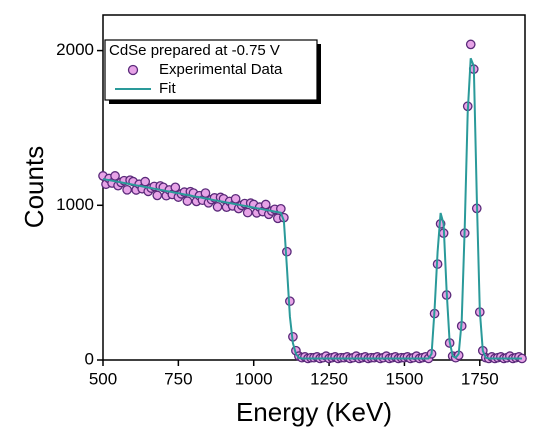 This screenshot has width=550, height=445. Describe the element at coordinates (89, 358) in the screenshot. I see `y-tick-label: 0` at that location.